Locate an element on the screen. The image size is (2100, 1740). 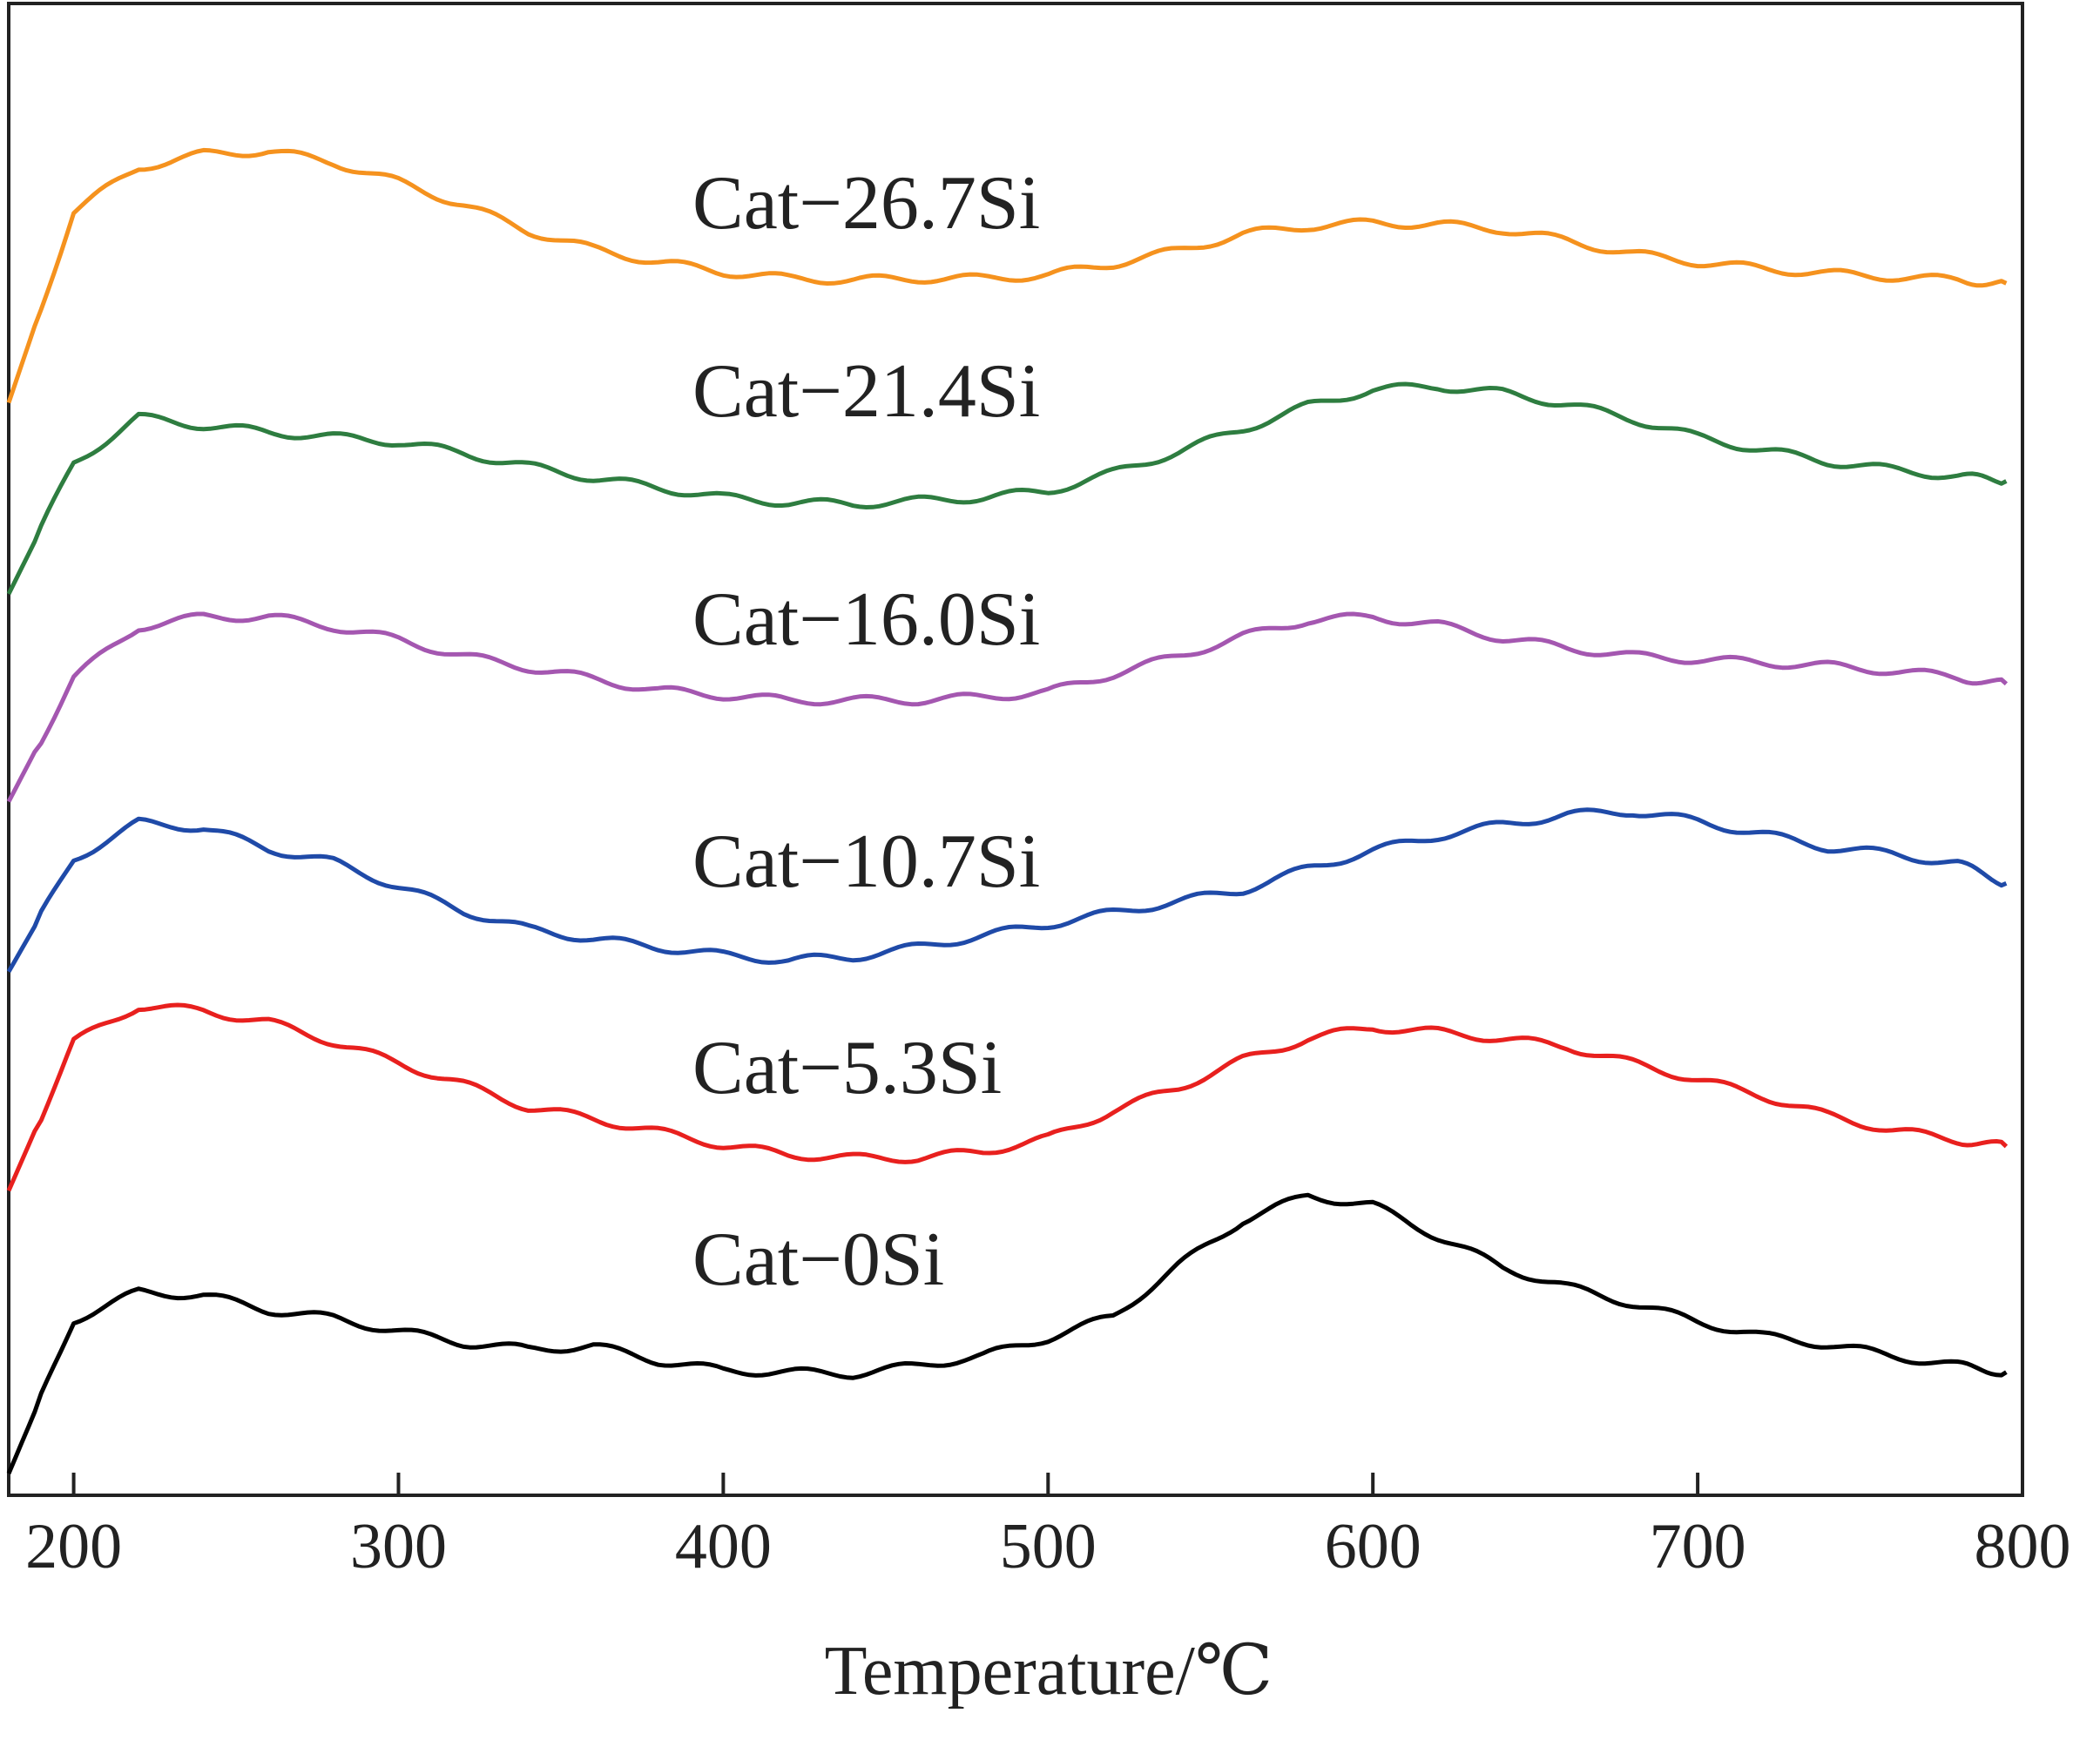
x-tick-label: 200 is located at coordinates (73, 1546).